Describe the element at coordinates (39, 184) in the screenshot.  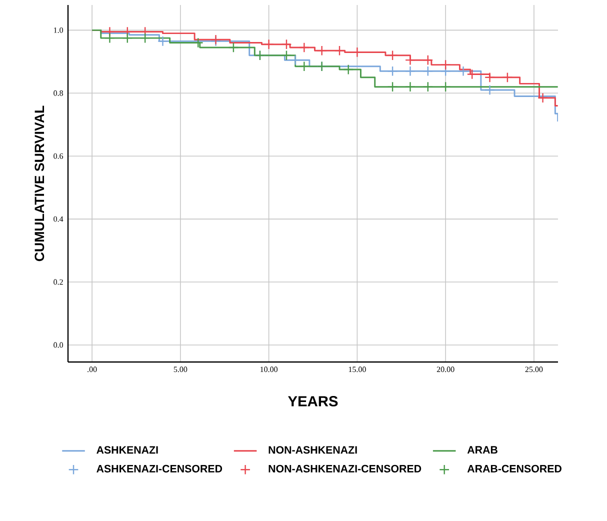
I see `y-axis-title: CUMULATIVE SURVIVAL` at that location.